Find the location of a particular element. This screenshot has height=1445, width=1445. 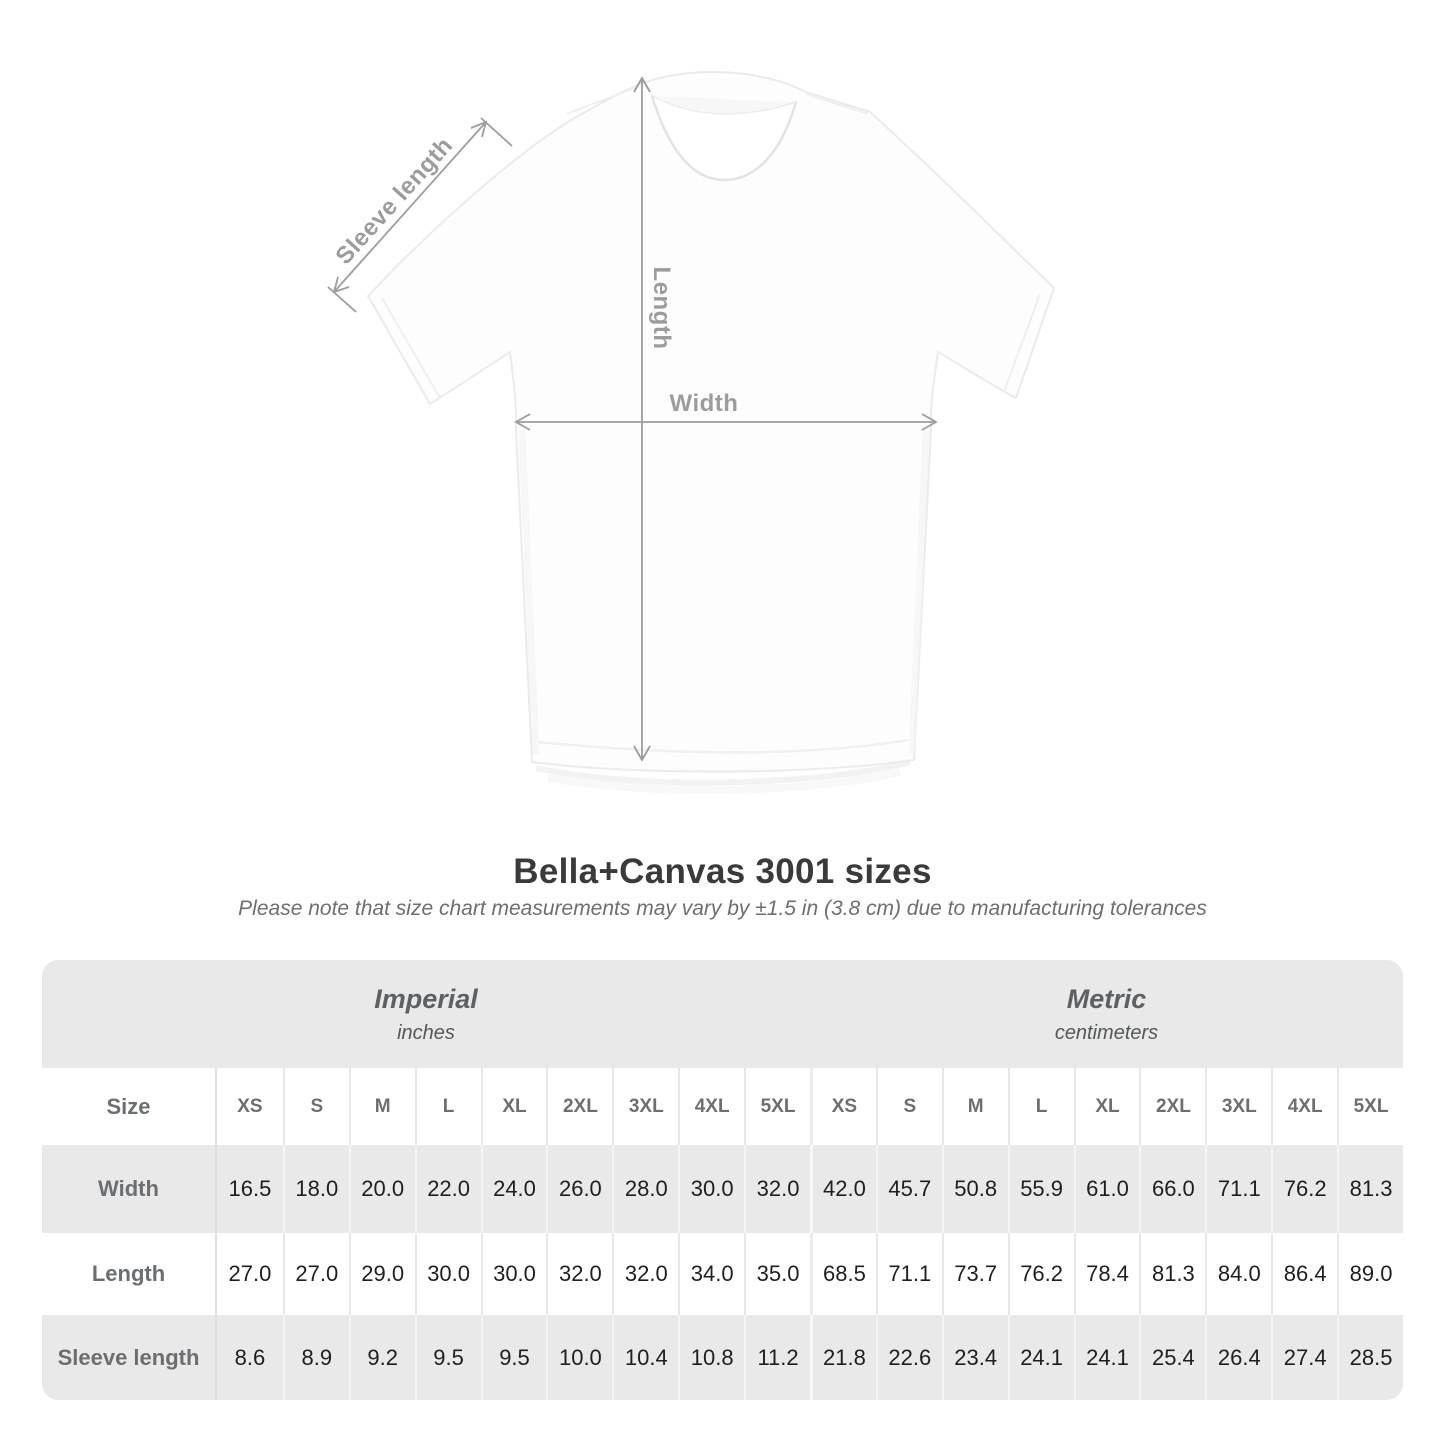

row-label: Sleeve length is located at coordinates (129, 1357).